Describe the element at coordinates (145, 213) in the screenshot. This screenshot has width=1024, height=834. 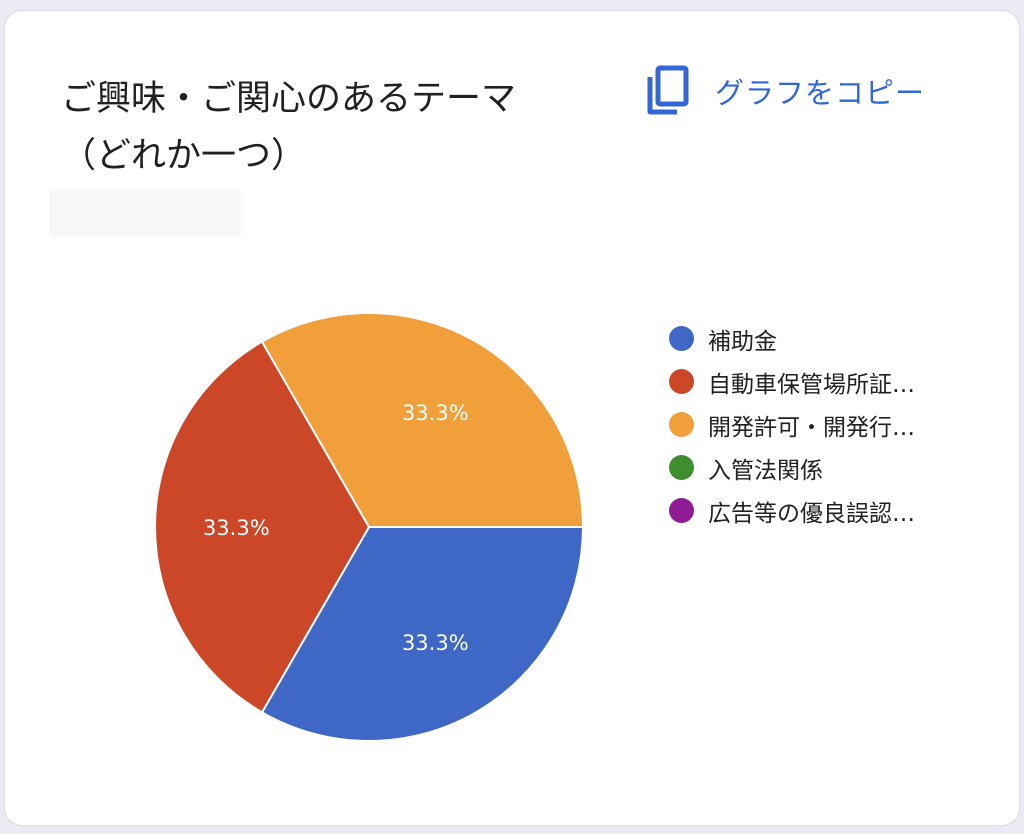
I see `response-count-placeholder` at that location.